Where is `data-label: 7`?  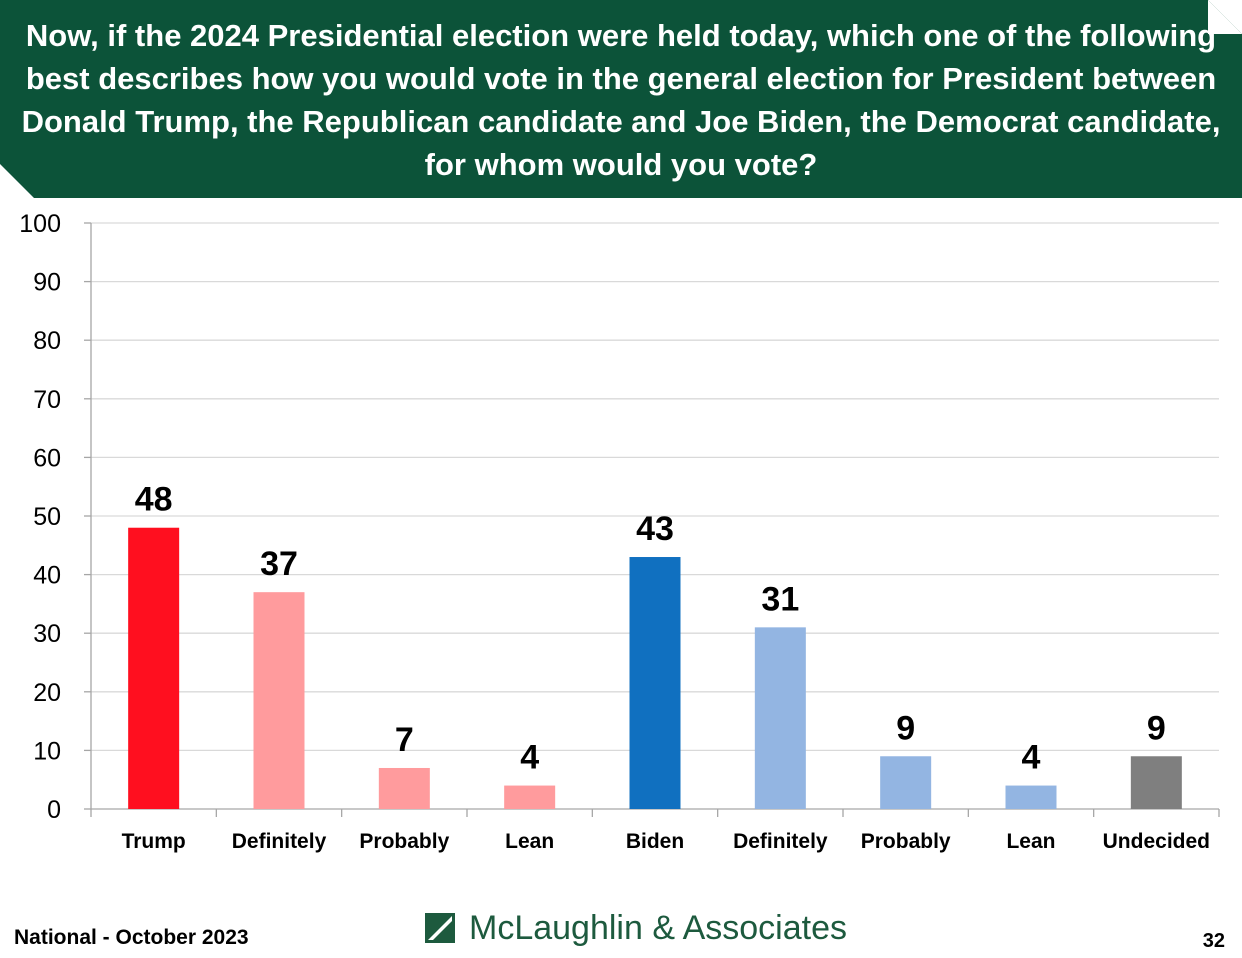 data-label: 7 is located at coordinates (404, 740).